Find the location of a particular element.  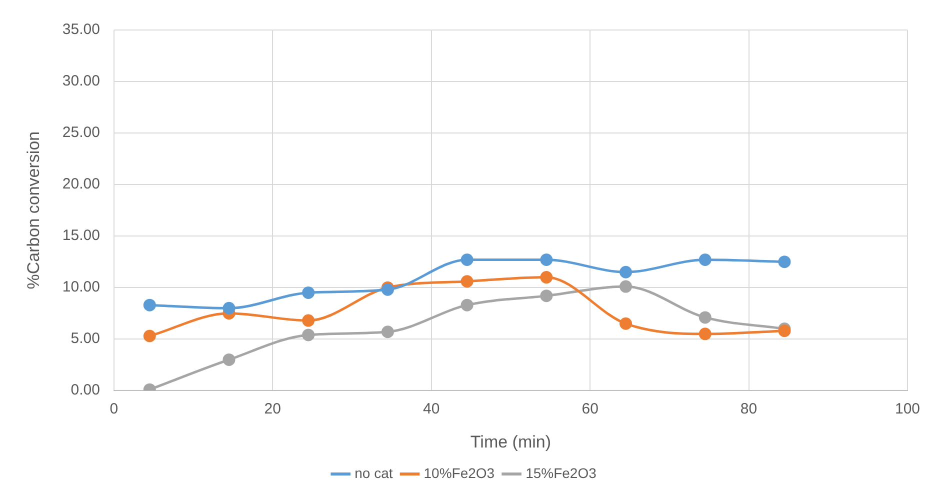

y-tick-label: 25.00 is located at coordinates (81, 133).